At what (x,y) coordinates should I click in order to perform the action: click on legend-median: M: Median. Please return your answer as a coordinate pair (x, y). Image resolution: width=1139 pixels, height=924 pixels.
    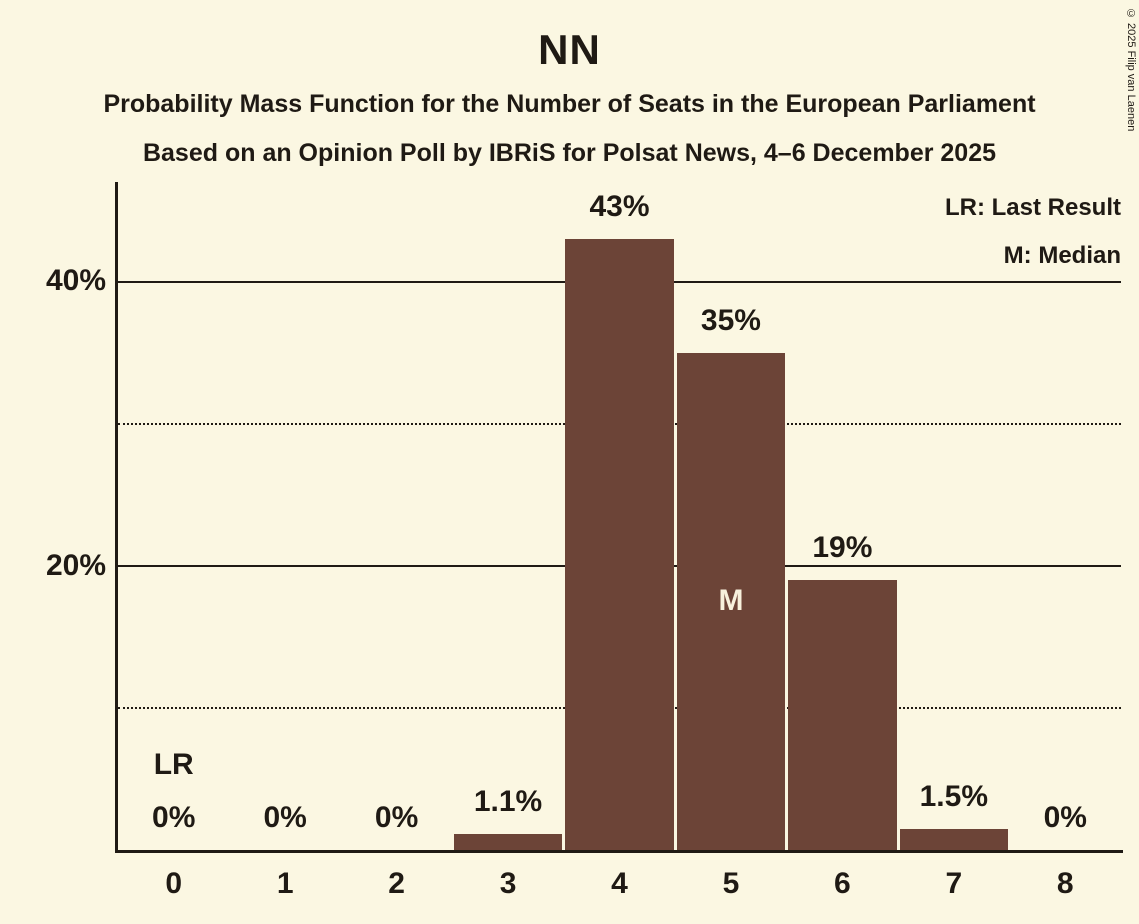
    Looking at the image, I should click on (1062, 255).